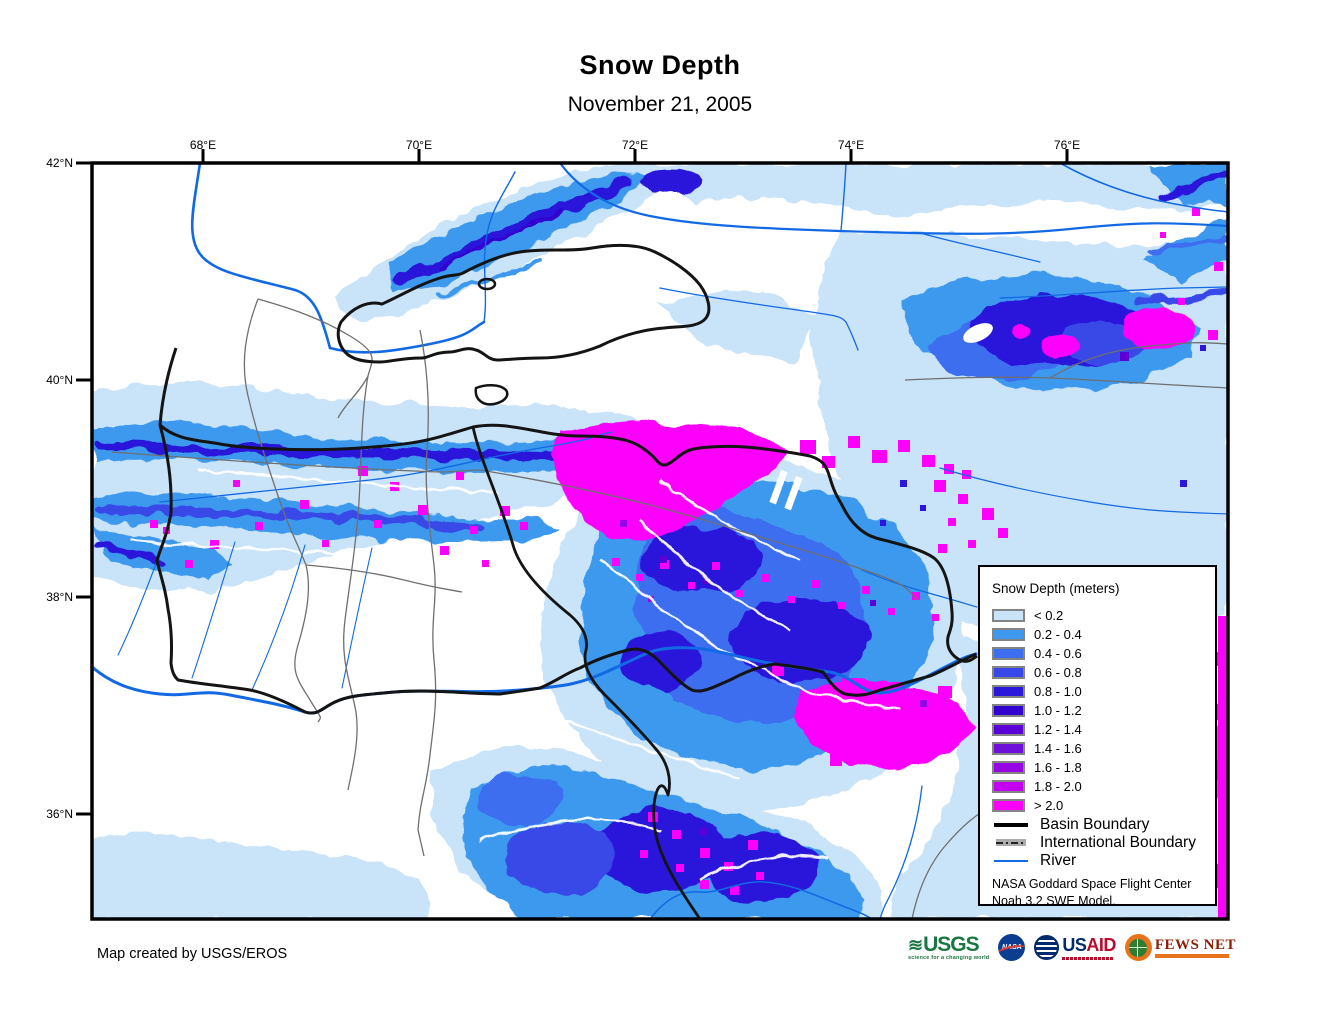  Describe the element at coordinates (948, 958) in the screenshot. I see `usgs-tagline: science for a changing world` at that location.